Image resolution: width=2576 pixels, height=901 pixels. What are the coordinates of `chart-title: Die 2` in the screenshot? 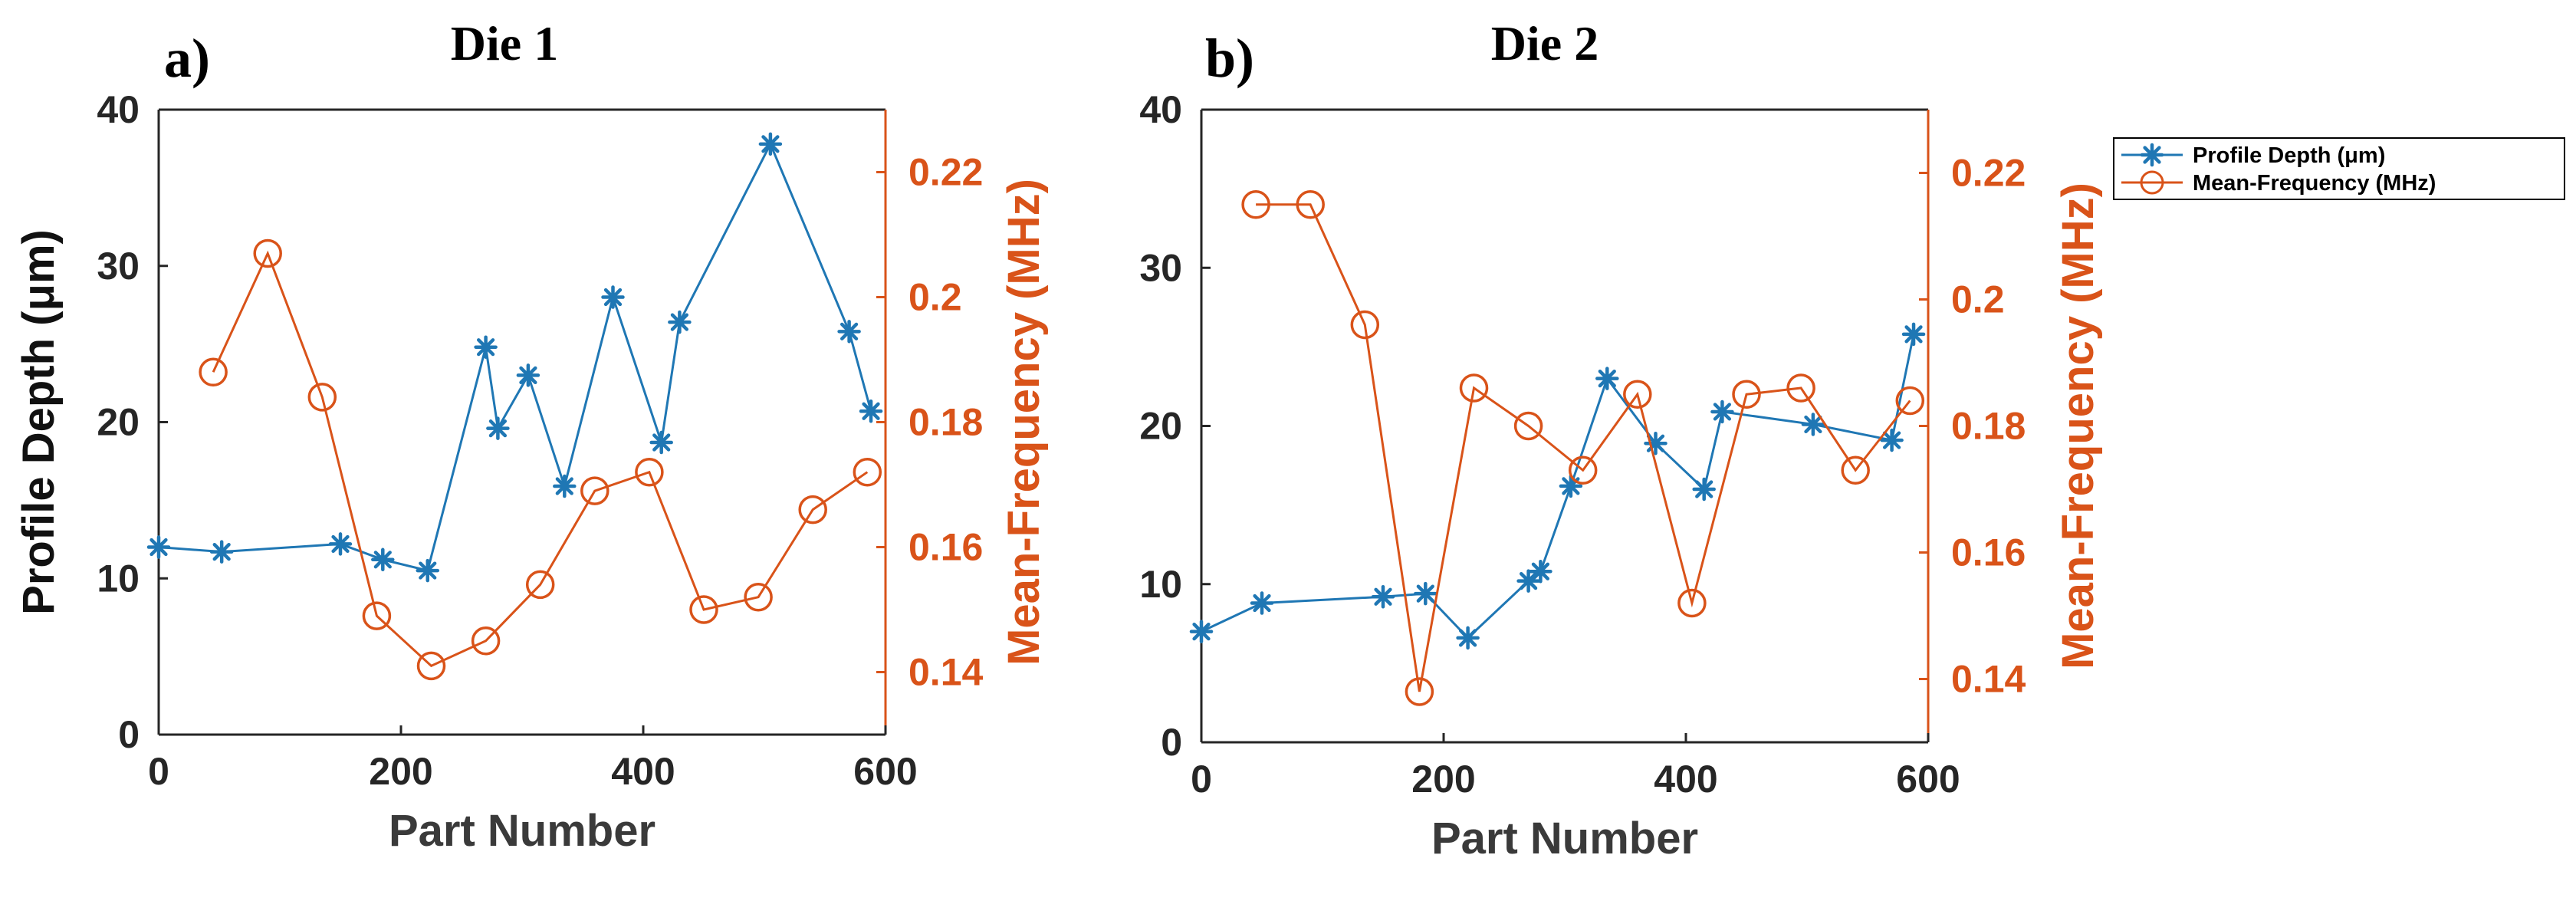 It's located at (1545, 43).